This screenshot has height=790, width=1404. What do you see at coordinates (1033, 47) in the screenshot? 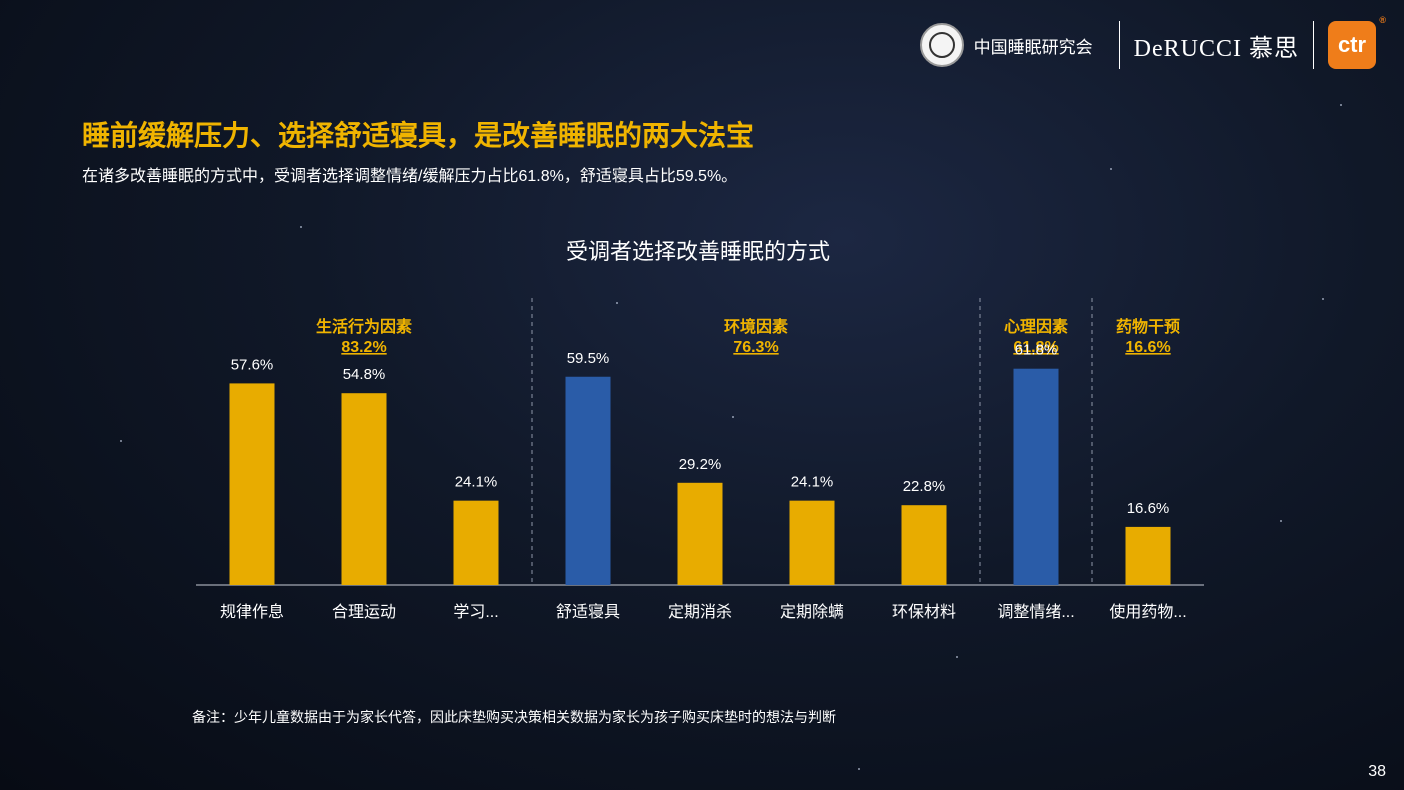
I see `org-name: 中国睡眠研究会` at bounding box center [1033, 47].